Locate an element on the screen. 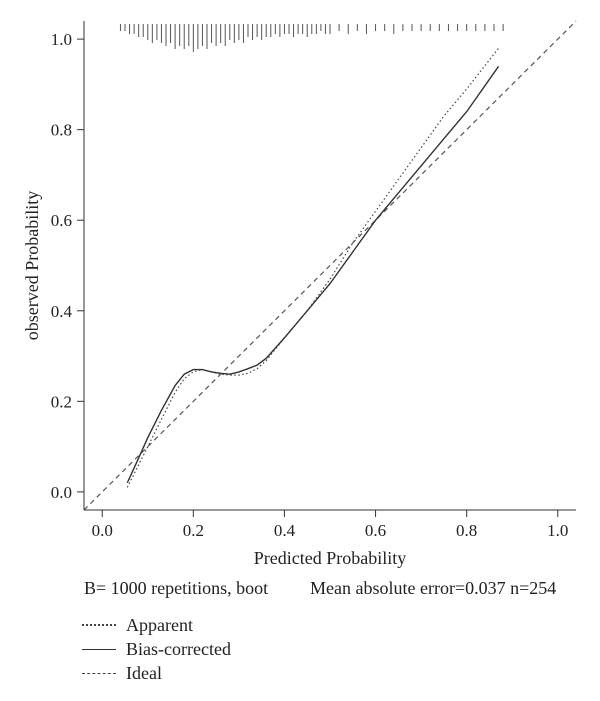 The height and width of the screenshot is (701, 600). x-tick-label: 0.6 is located at coordinates (375, 530).